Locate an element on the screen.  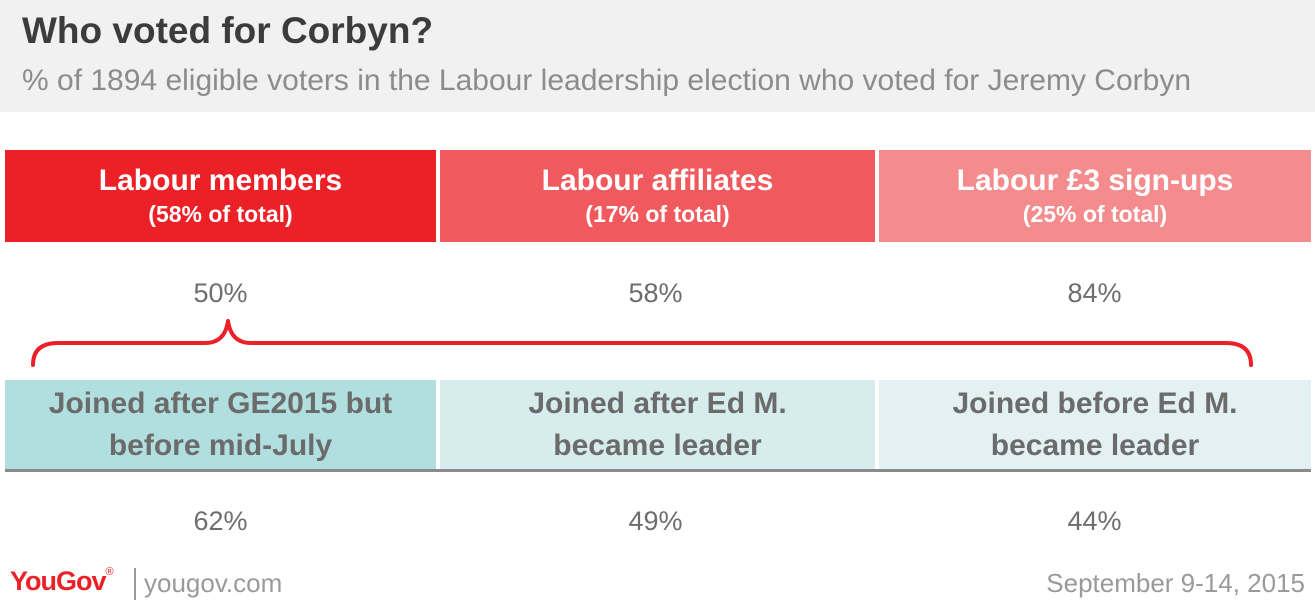
group-value: 58% is located at coordinates (655, 293).